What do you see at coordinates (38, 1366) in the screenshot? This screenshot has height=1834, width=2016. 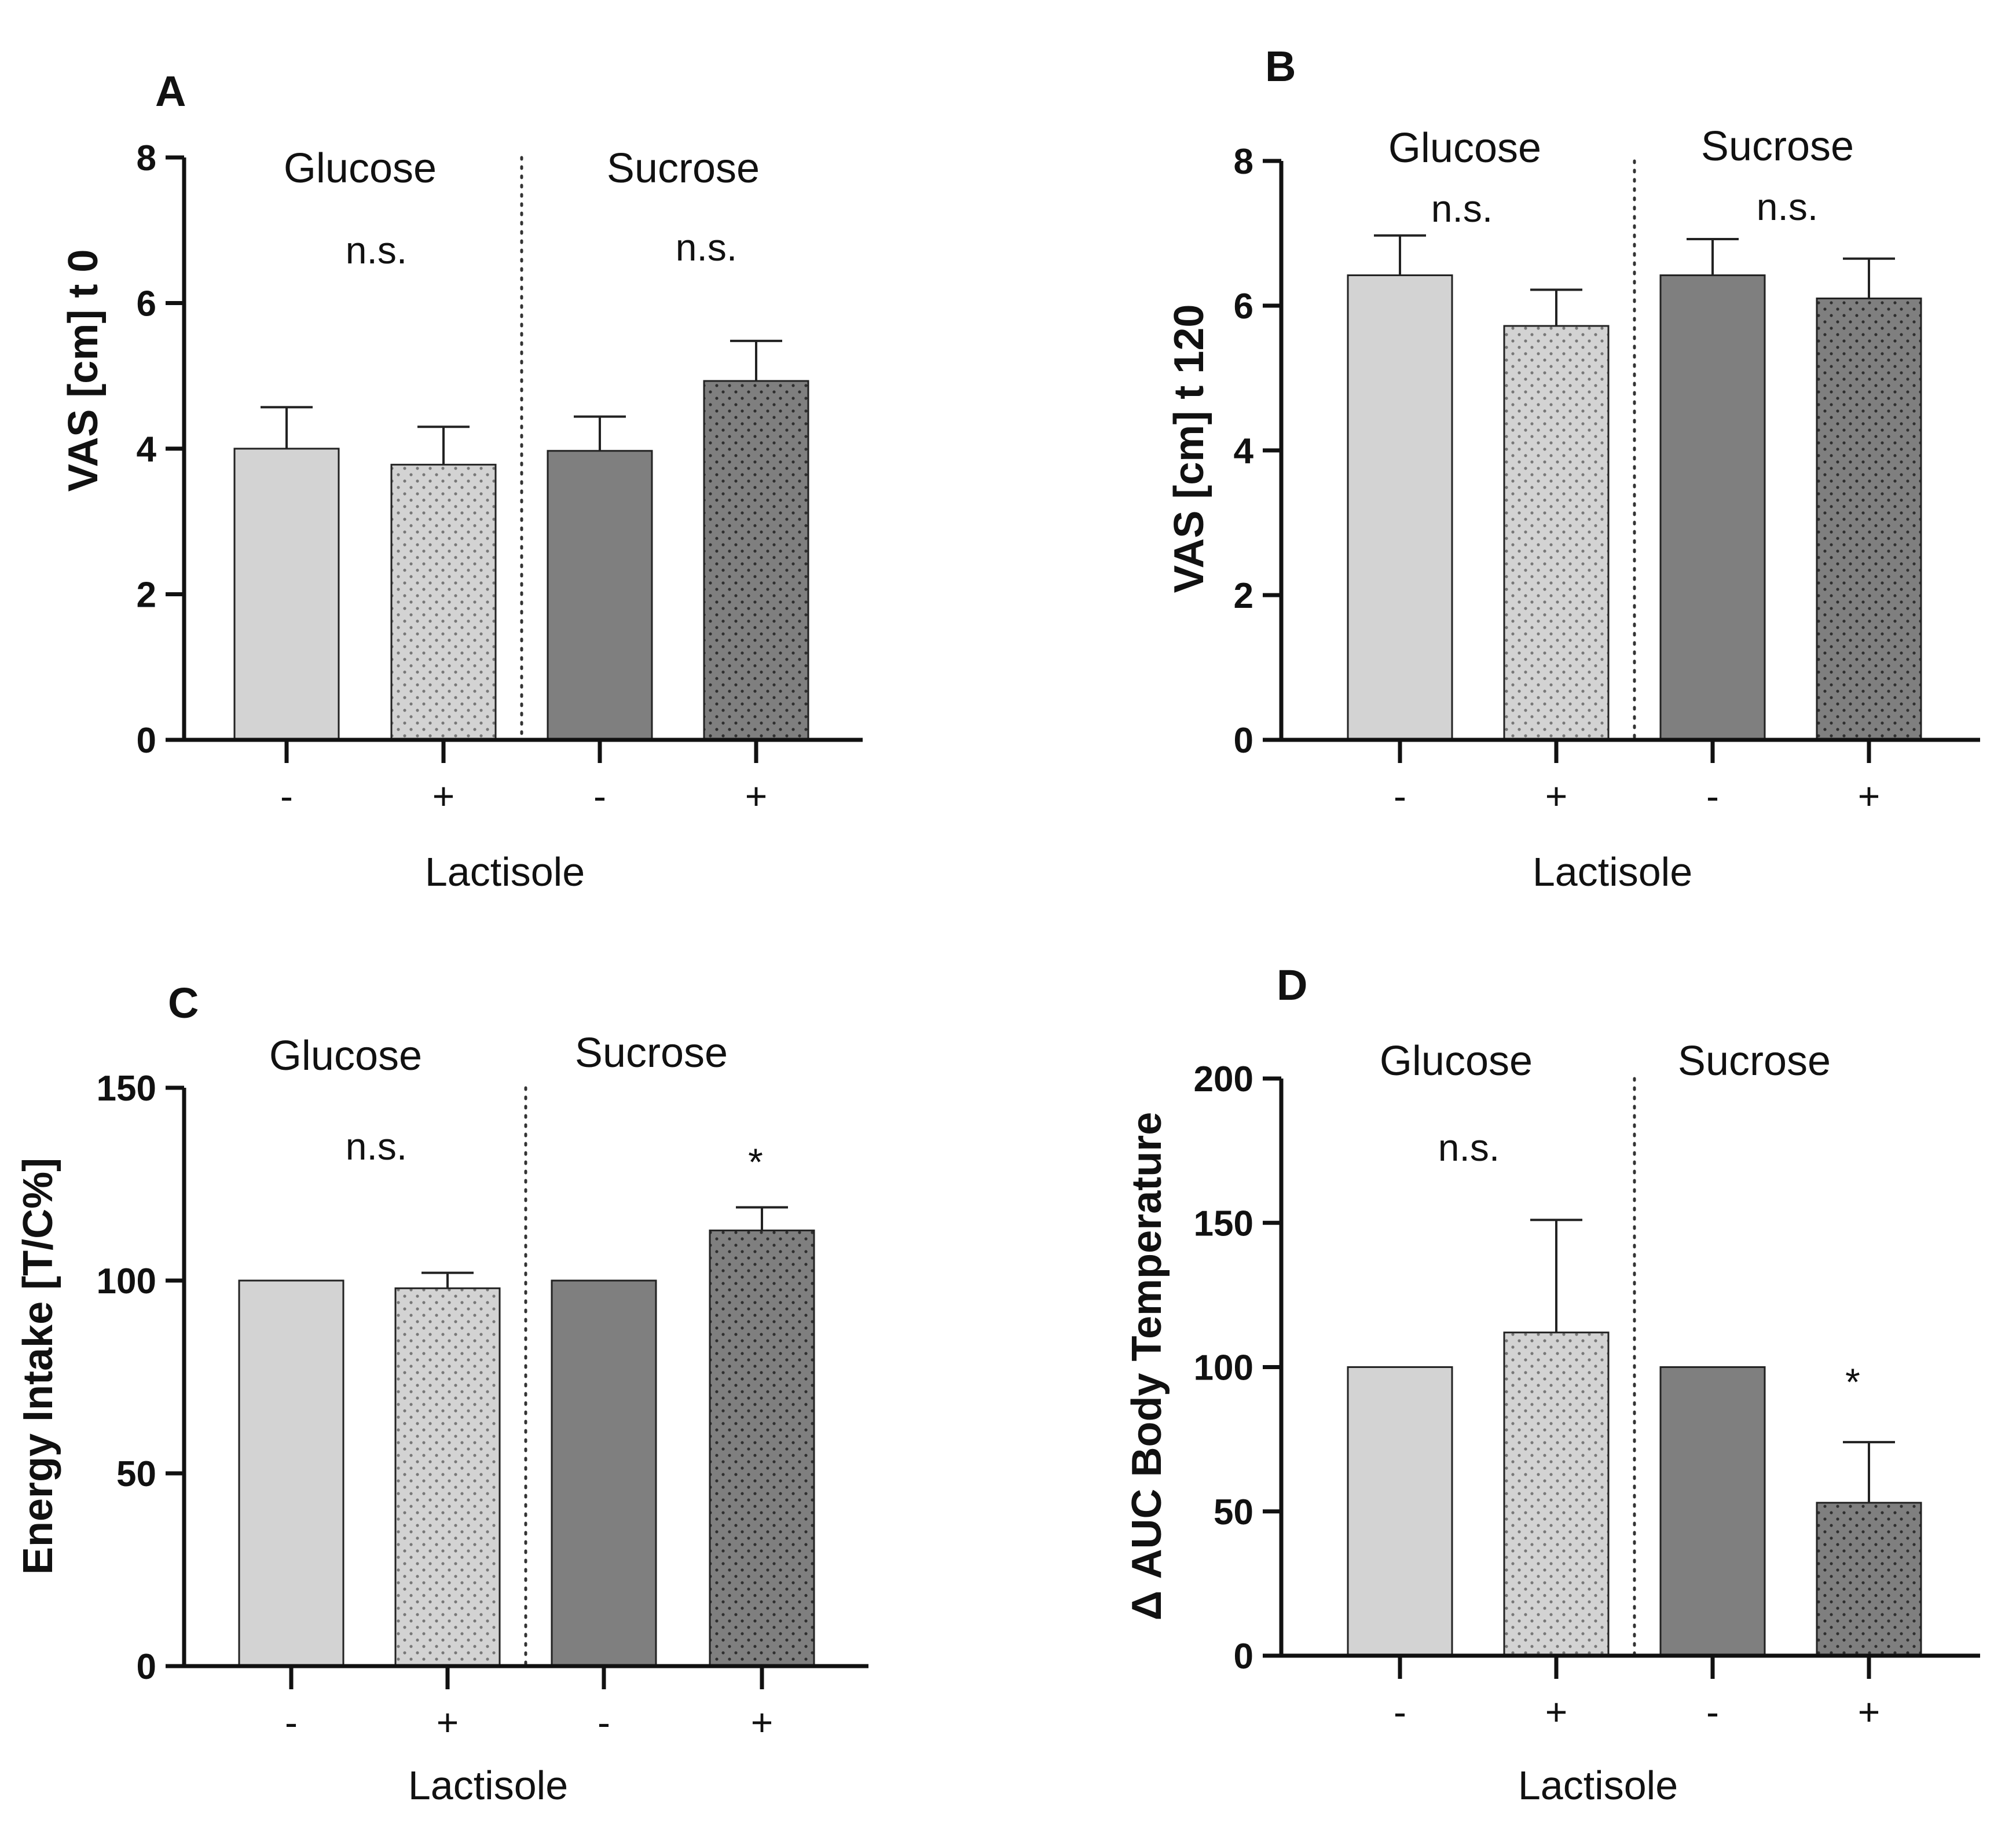 I see `y-axis-label: Energy Intake [T/C%]` at bounding box center [38, 1366].